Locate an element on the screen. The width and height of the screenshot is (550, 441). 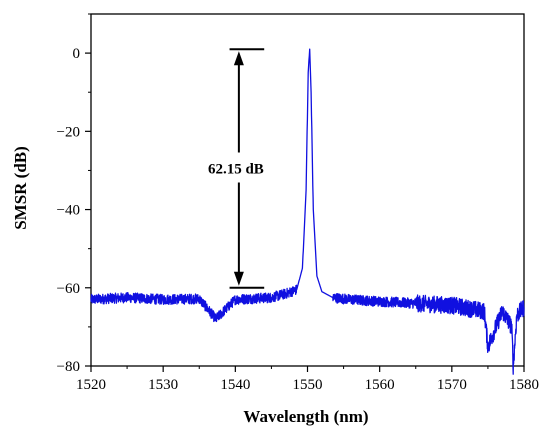
arrowhead-up-icon is located at coordinates (238, 58).